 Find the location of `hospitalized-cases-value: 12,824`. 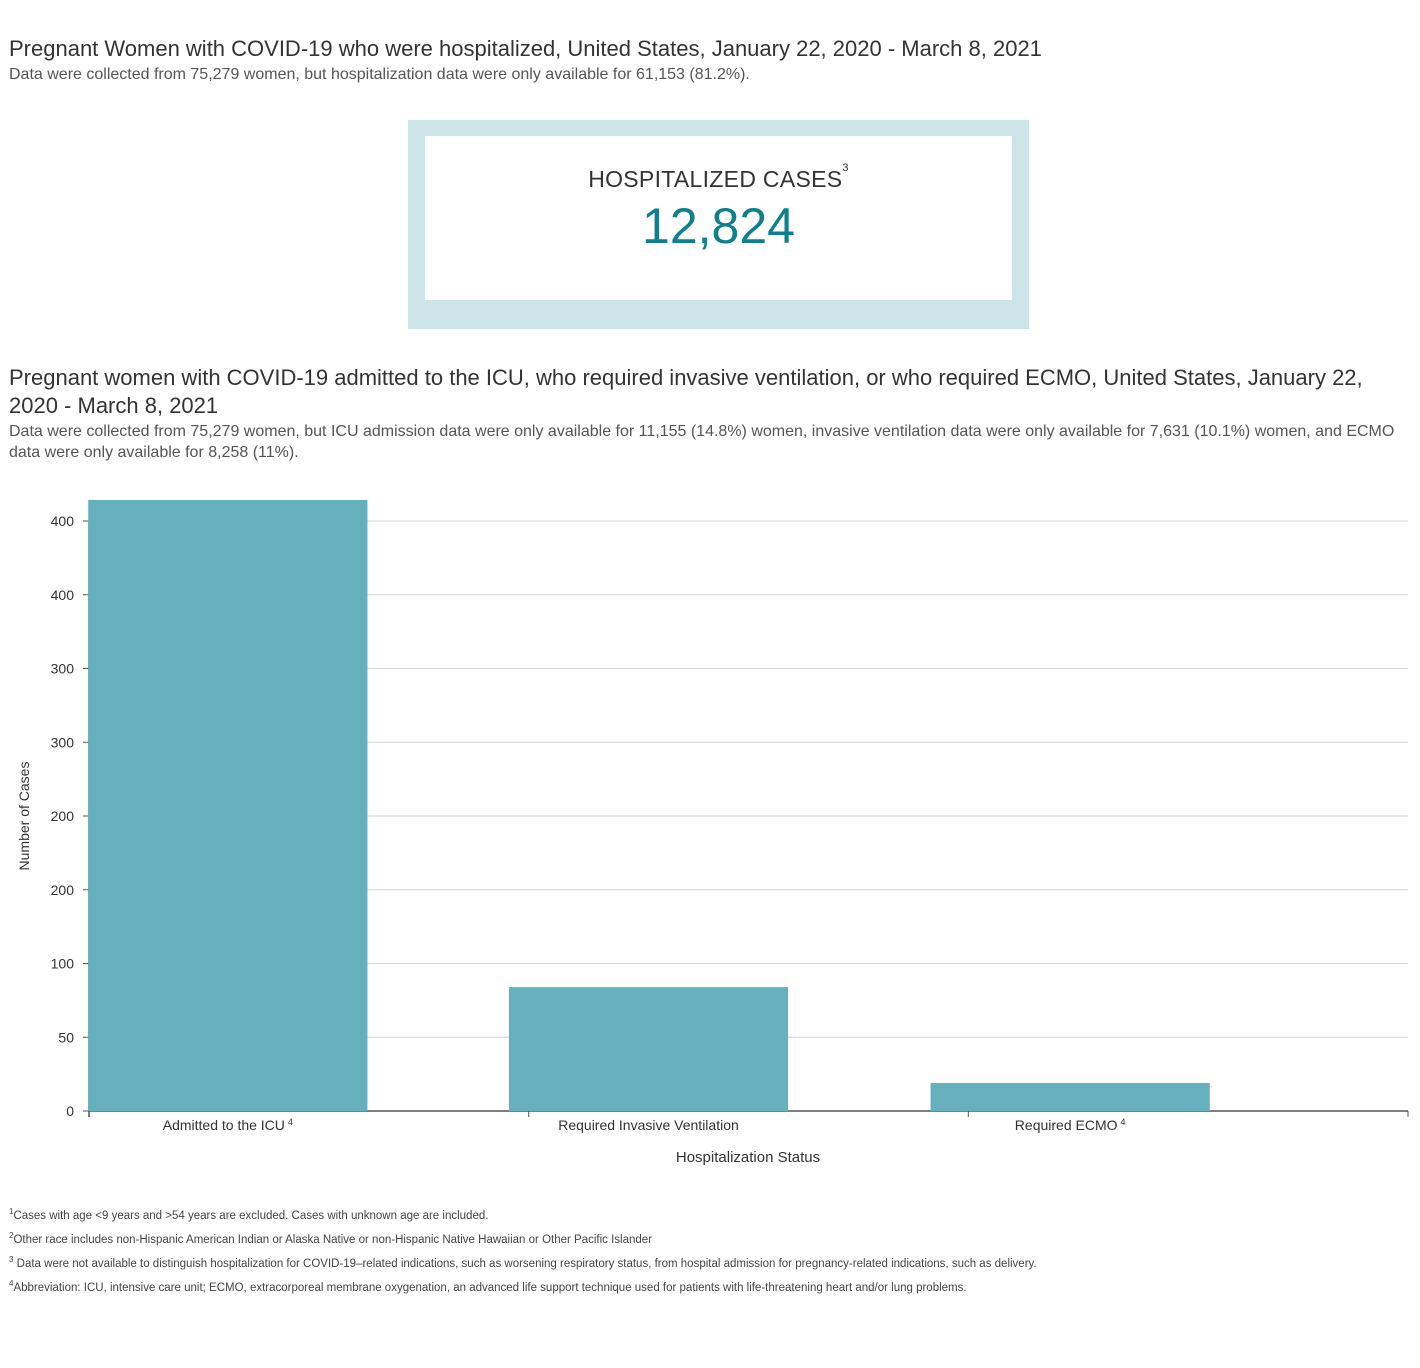

hospitalized-cases-value: 12,824 is located at coordinates (718, 226).